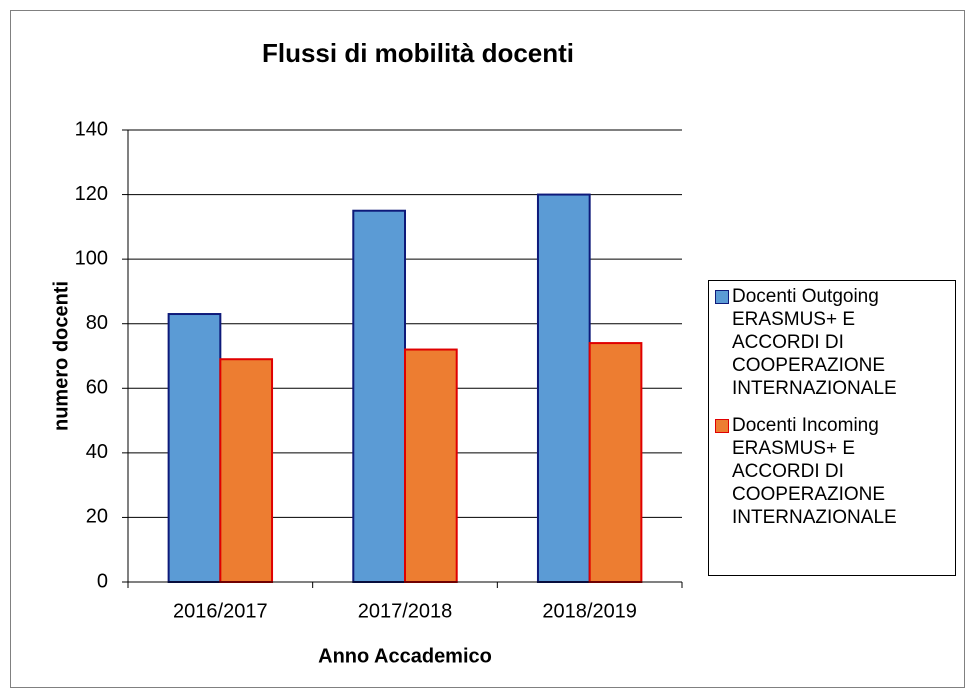 The height and width of the screenshot is (689, 966). I want to click on y-tick-label: 80, so click(97, 323).